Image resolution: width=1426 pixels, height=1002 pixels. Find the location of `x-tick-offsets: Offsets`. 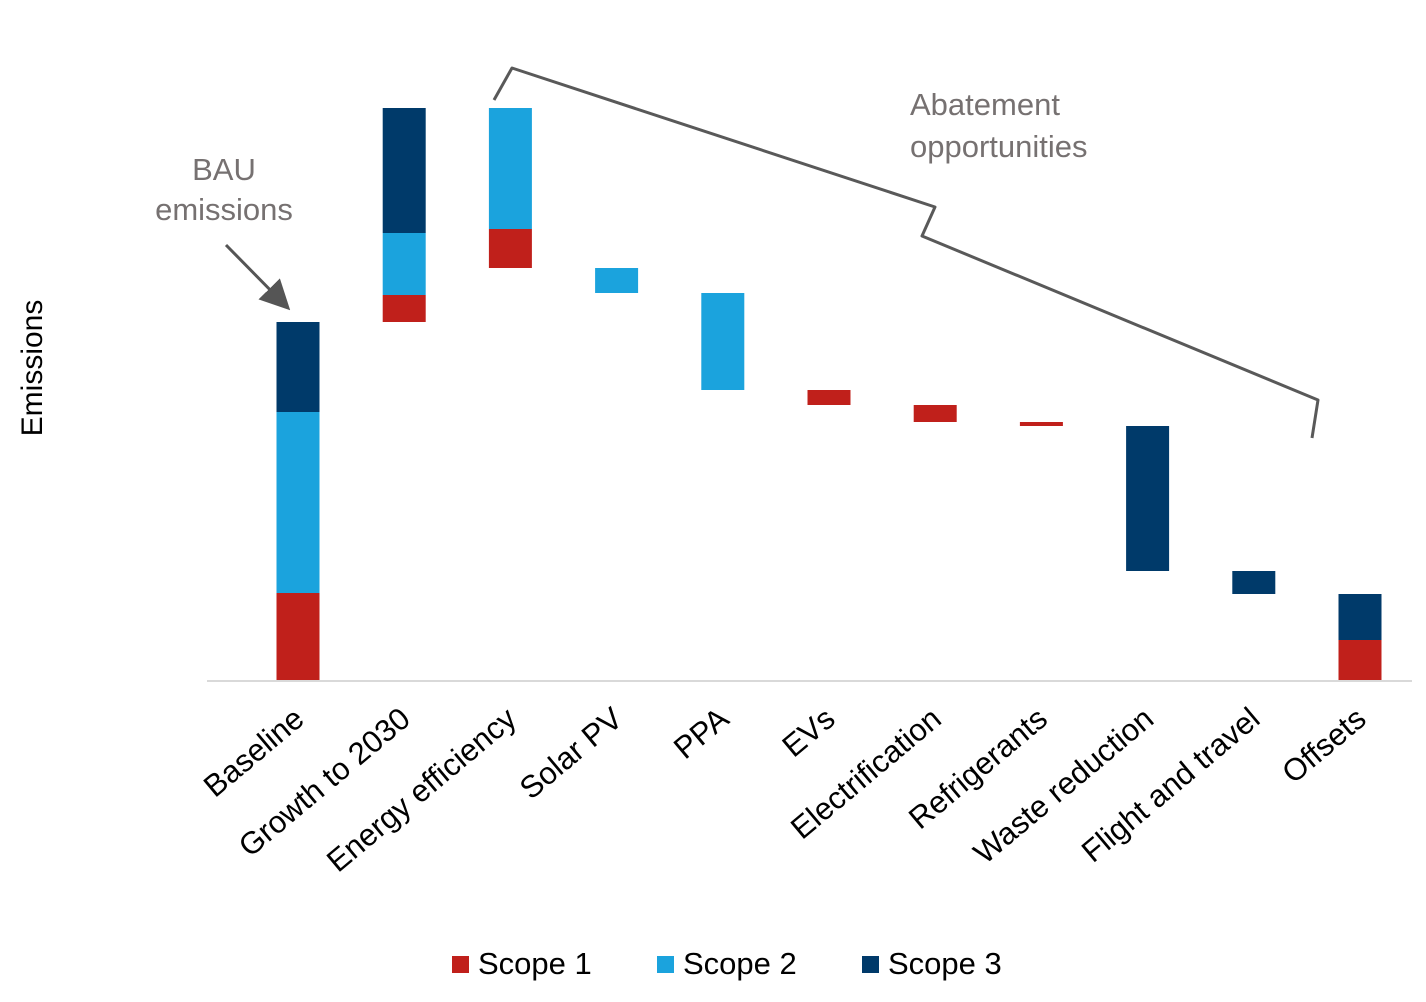

x-tick-offsets: Offsets is located at coordinates (1323, 746).